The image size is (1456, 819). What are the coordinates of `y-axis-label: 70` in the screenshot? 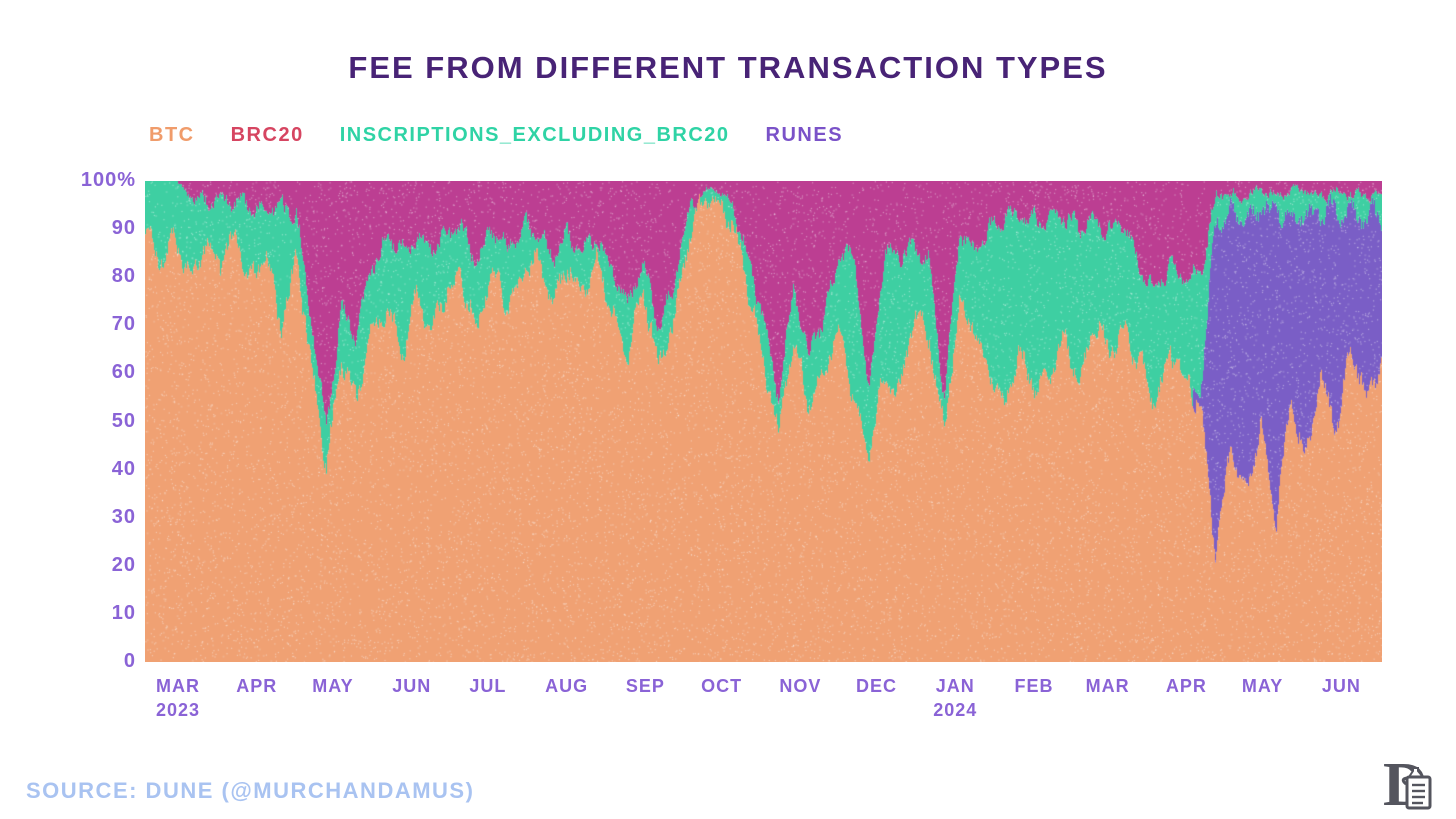 It's located at (123, 324).